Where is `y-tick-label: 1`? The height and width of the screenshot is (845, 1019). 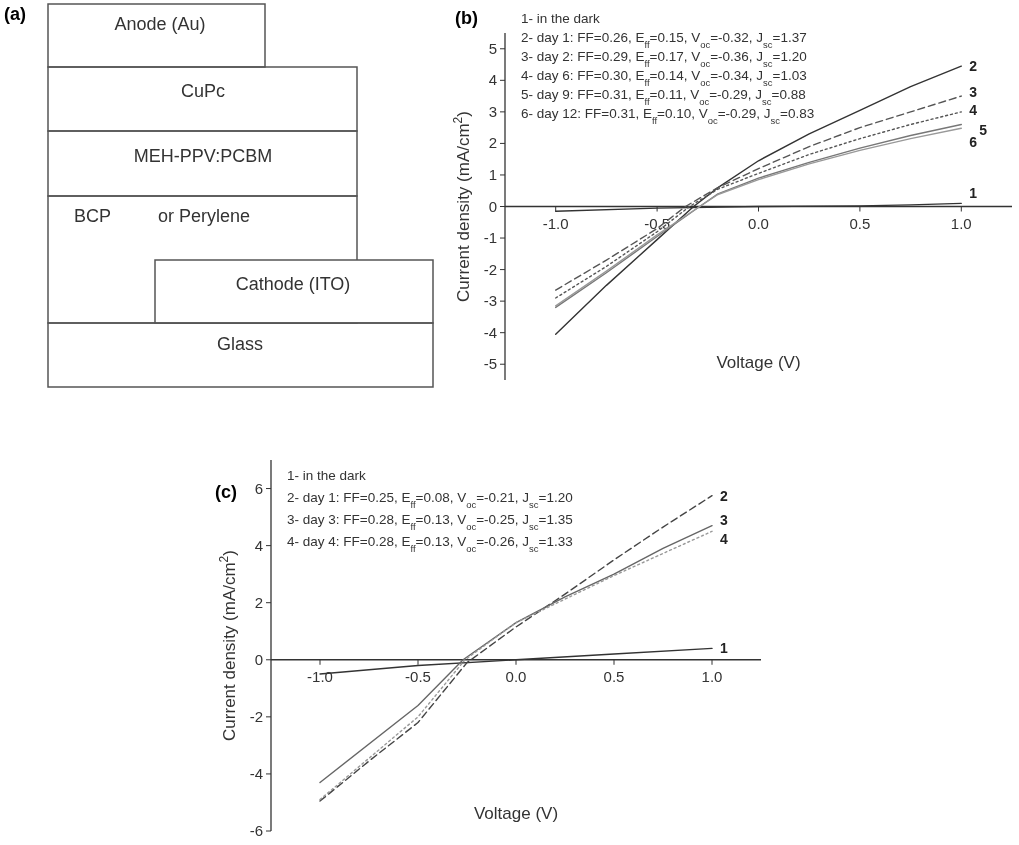
y-tick-label: 1 is located at coordinates (492, 174).